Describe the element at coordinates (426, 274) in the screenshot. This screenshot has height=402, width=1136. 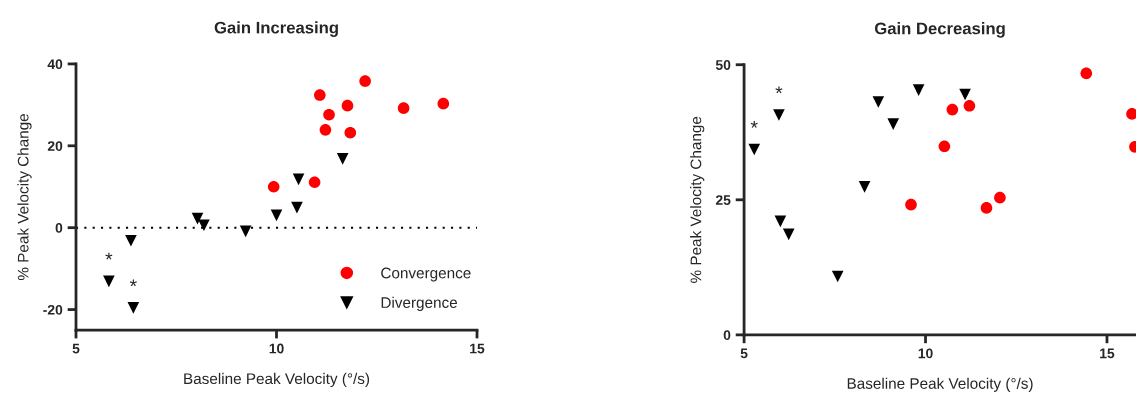
I see `legend-label: Convergence` at that location.